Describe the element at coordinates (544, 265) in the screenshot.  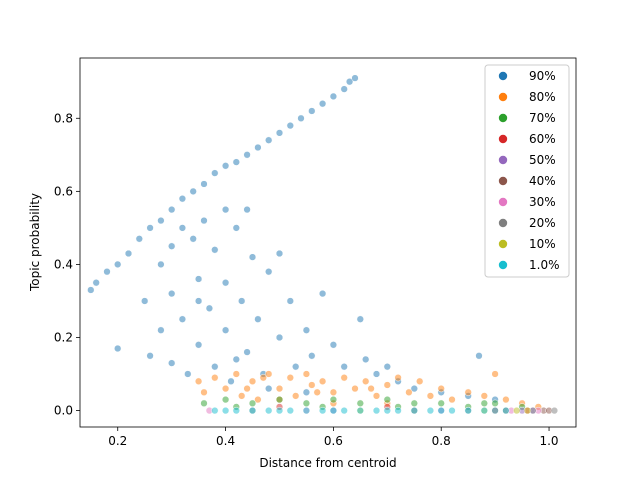
I see `legend-label: 1.0%` at that location.